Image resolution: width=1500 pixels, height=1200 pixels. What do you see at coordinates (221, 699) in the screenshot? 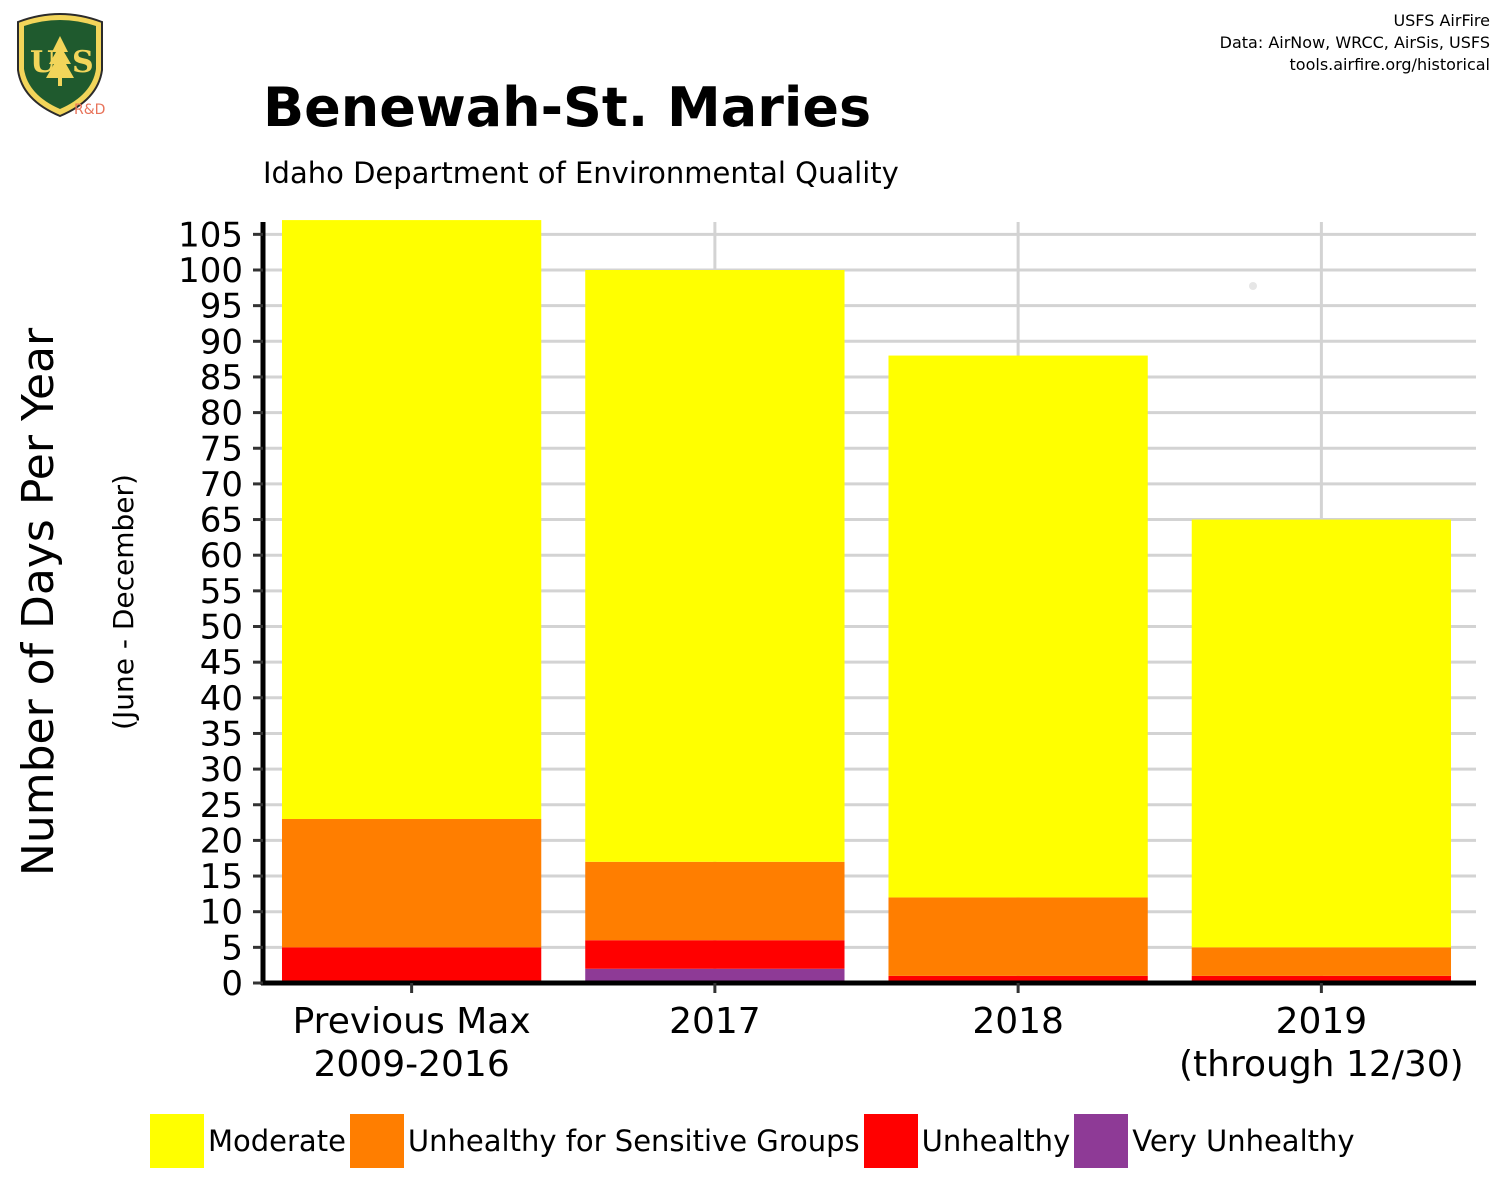
I see `y-tick-label: 40` at bounding box center [221, 699].